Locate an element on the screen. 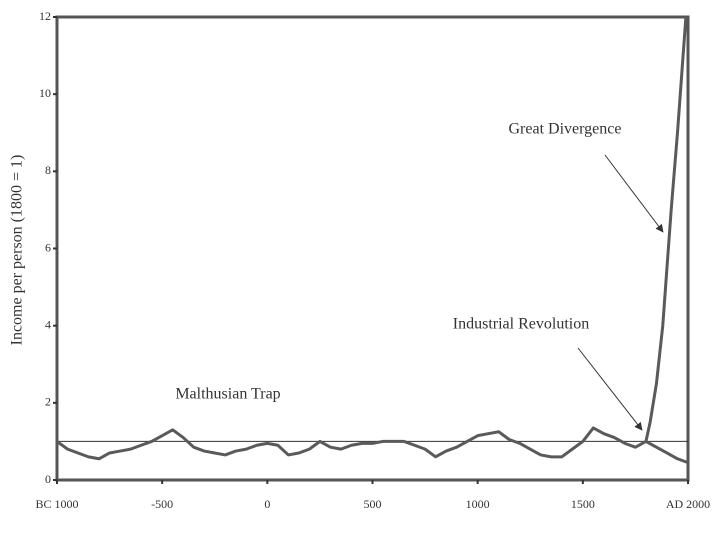 This screenshot has height=540, width=720. x-tick-label: 500 is located at coordinates (373, 504).